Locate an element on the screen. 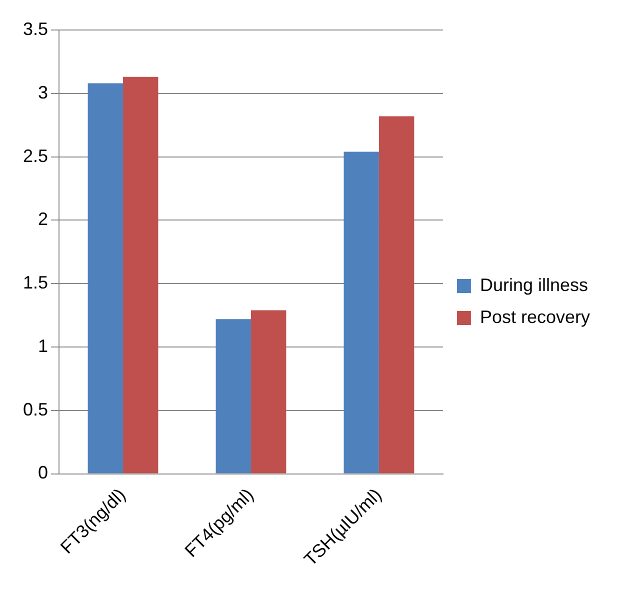  y-tick-label: 0.5 is located at coordinates (35, 409).